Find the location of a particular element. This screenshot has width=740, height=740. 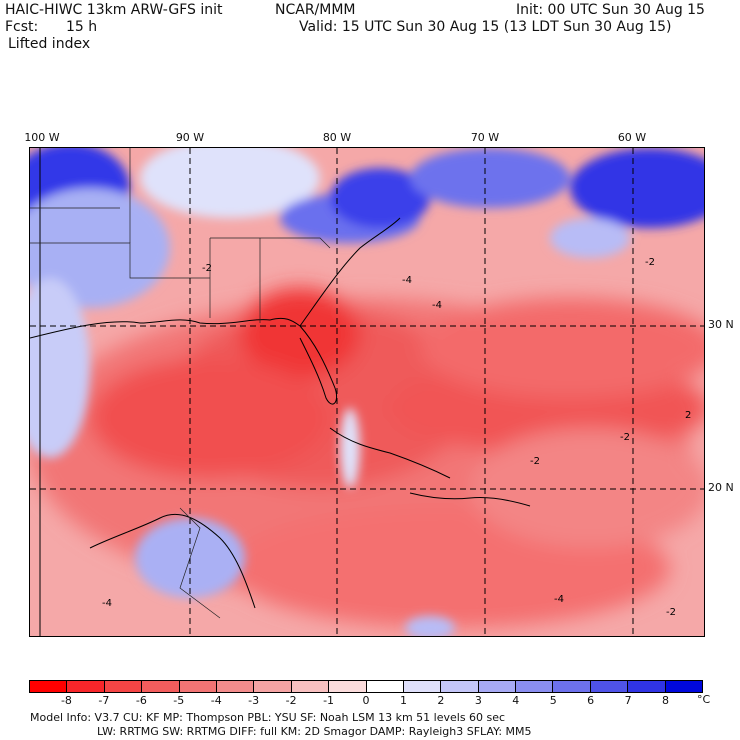

colorbar-tick-label: -1 is located at coordinates (329, 700).